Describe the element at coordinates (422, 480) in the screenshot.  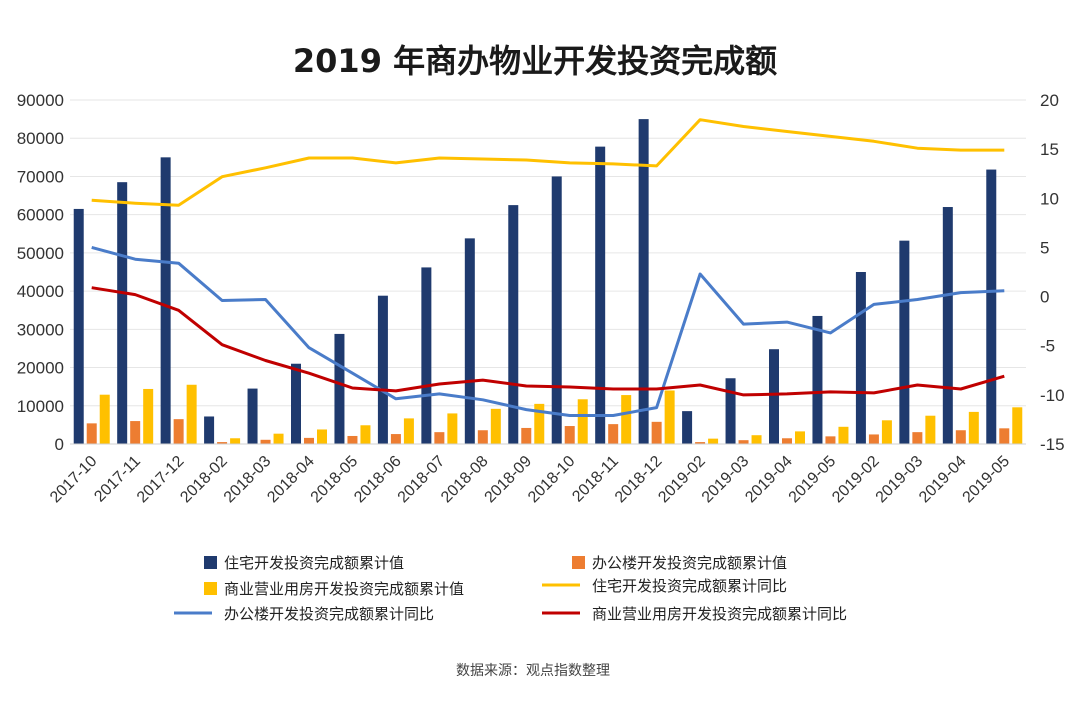
I see `x-tick-label: 2018-07` at that location.